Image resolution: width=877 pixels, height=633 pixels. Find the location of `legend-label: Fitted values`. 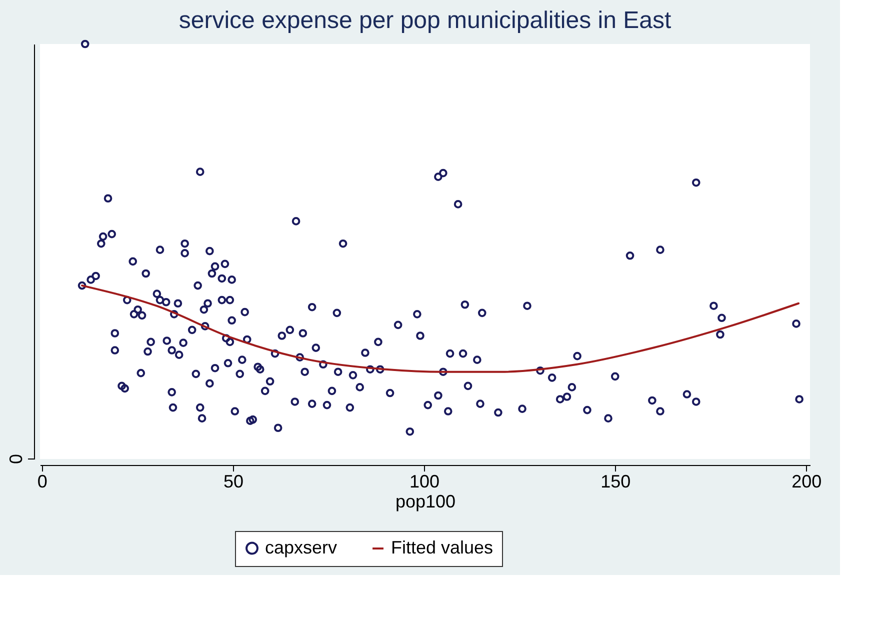

legend-label: Fitted values is located at coordinates (442, 548).